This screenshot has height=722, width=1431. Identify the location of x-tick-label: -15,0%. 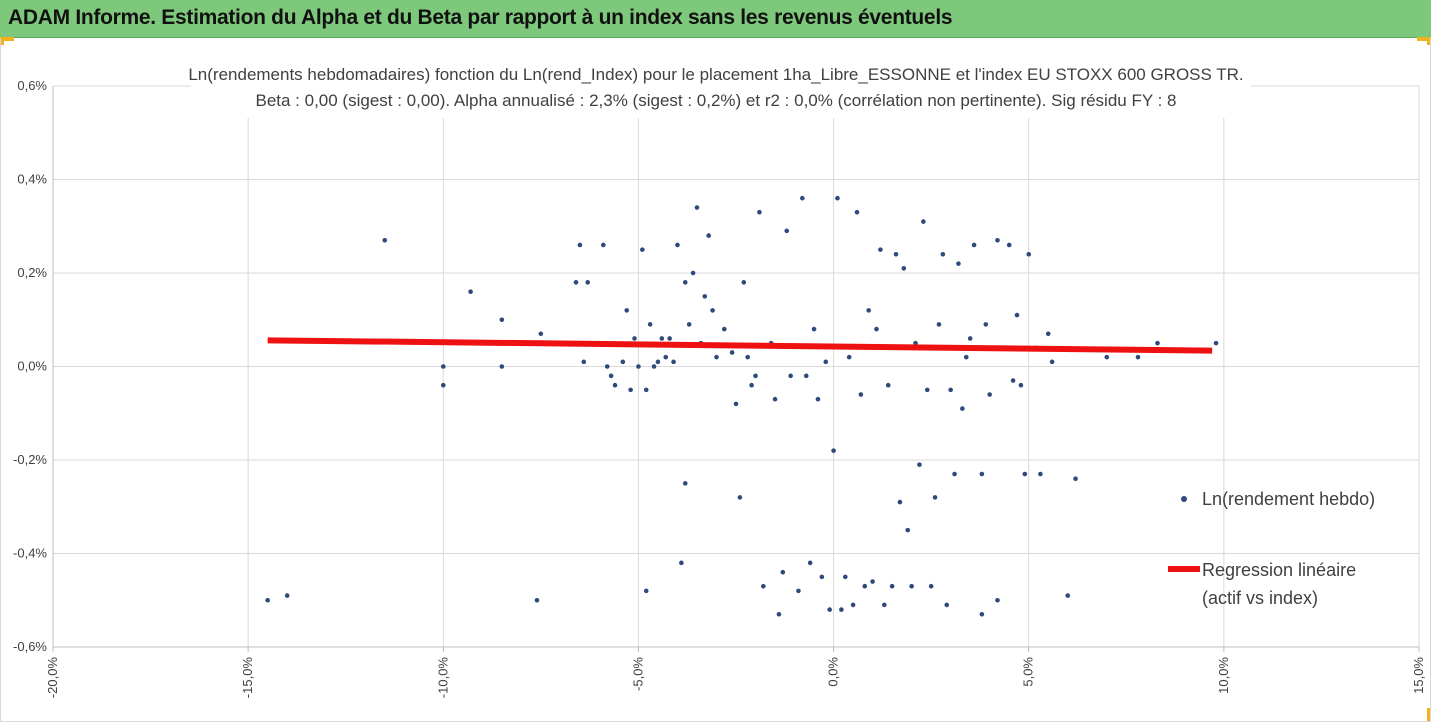
(247, 678).